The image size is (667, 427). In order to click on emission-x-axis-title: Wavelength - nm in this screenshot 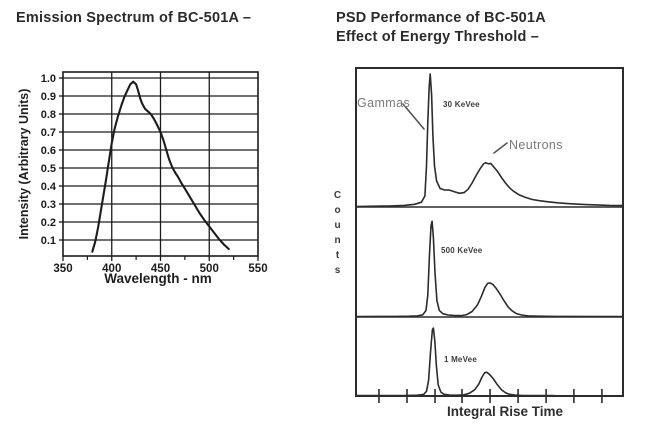, I will do `click(158, 278)`.